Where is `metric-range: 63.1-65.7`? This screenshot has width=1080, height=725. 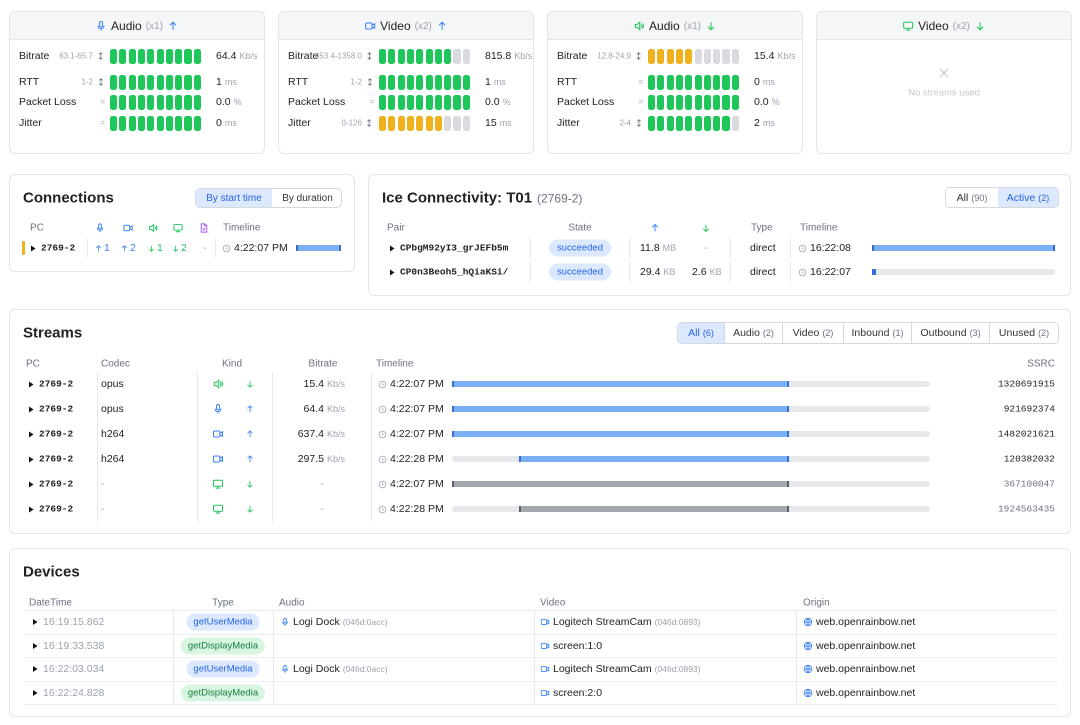 metric-range: 63.1-65.7 is located at coordinates (82, 56).